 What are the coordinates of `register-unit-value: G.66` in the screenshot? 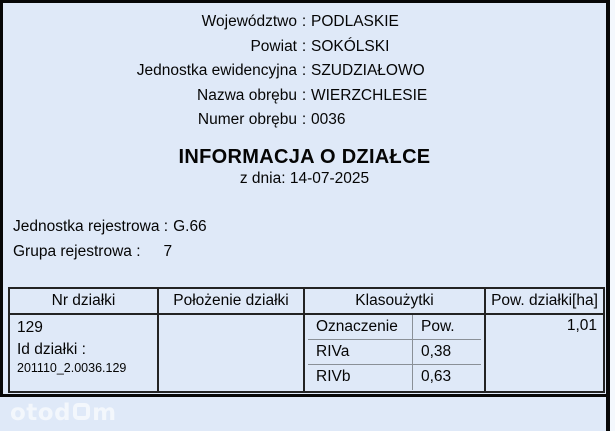 It's located at (190, 226).